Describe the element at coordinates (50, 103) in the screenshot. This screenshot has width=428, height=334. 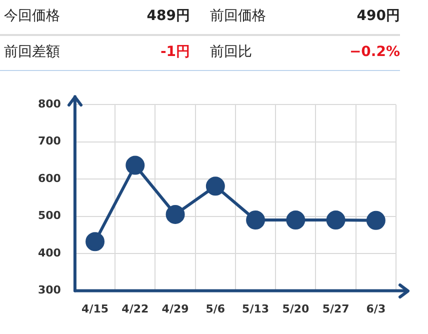
I see `y-tick-label: 800` at that location.